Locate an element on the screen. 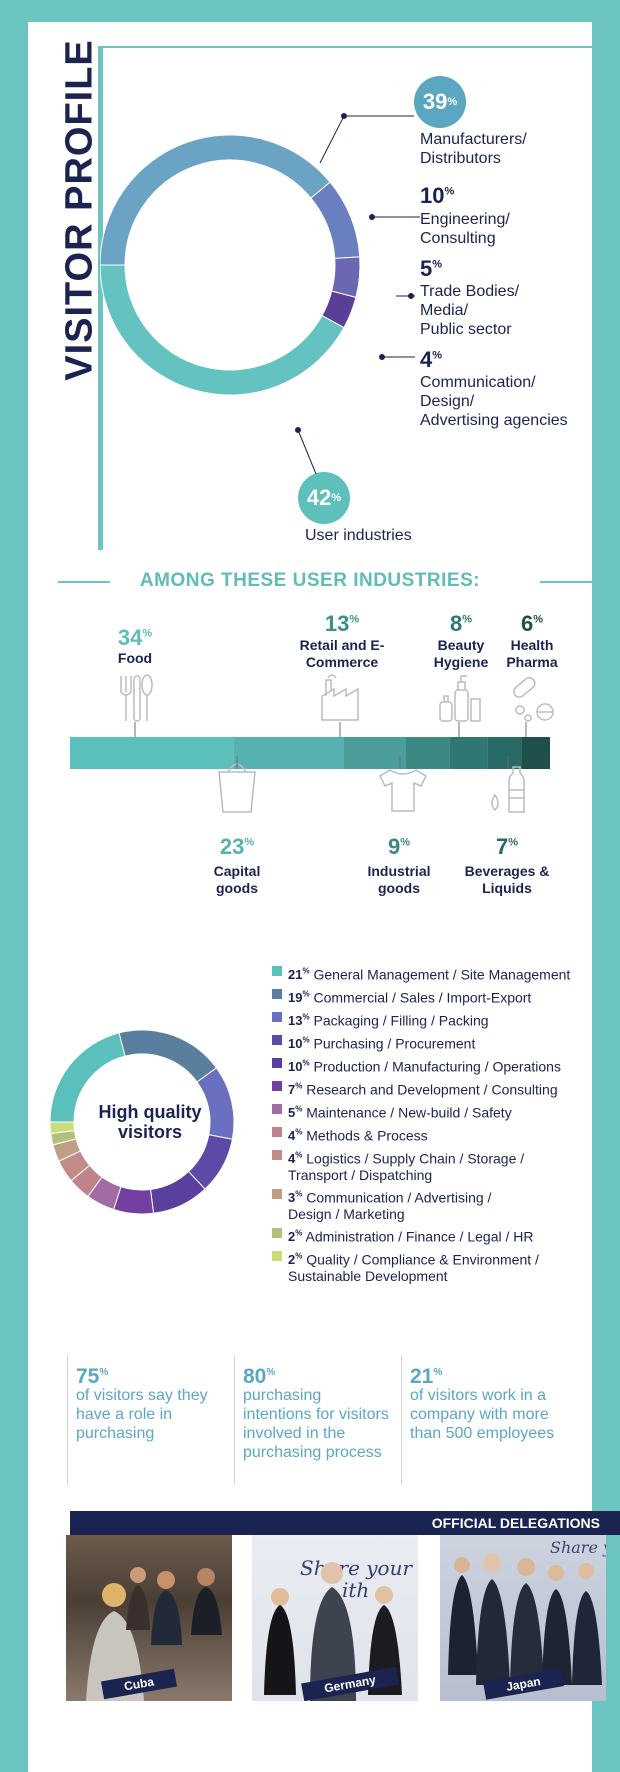 The width and height of the screenshot is (620, 1772). left-band is located at coordinates (14, 886).